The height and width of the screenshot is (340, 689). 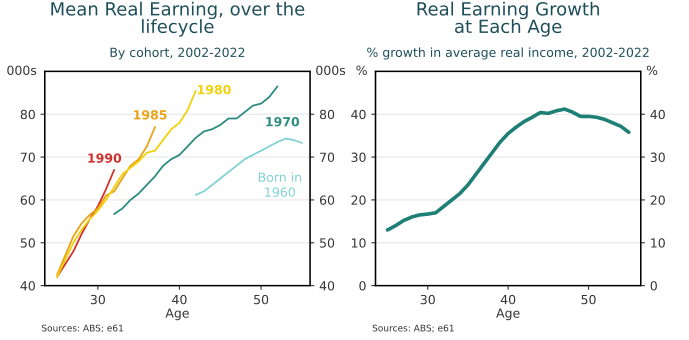 I want to click on y-tick-label: 80, so click(x=27, y=115).